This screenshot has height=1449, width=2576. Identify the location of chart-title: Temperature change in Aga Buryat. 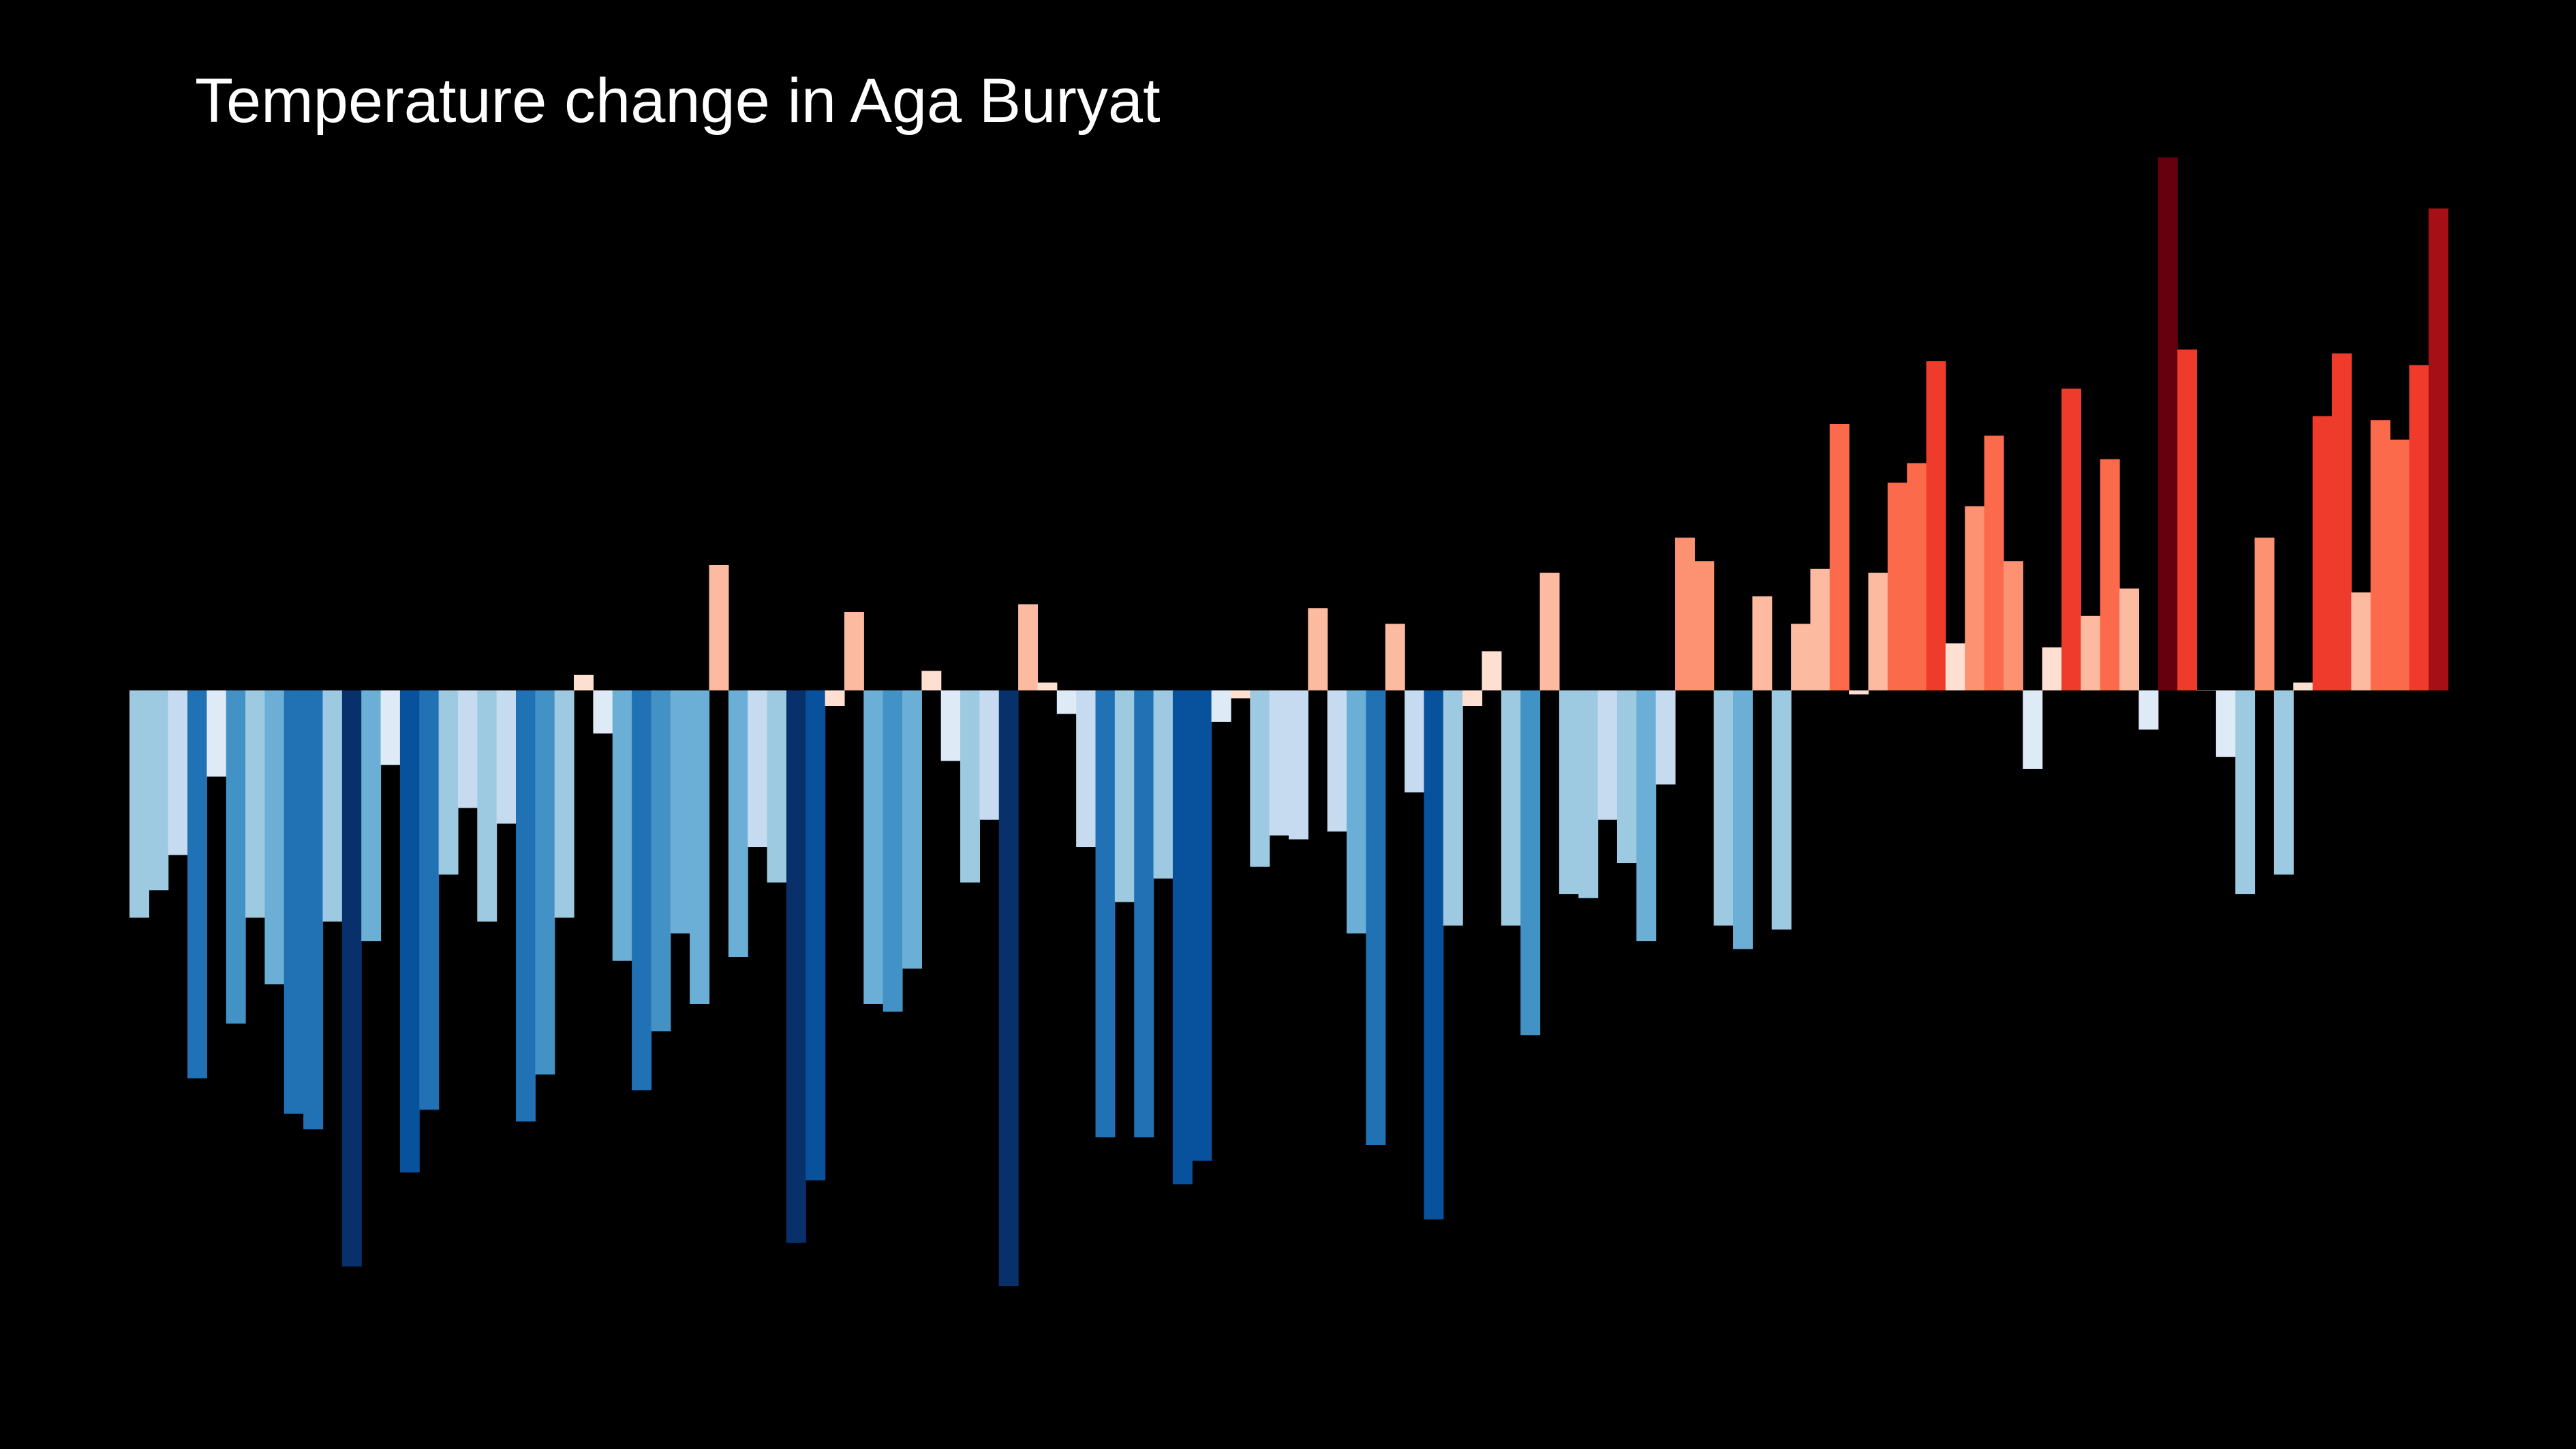
(678, 101).